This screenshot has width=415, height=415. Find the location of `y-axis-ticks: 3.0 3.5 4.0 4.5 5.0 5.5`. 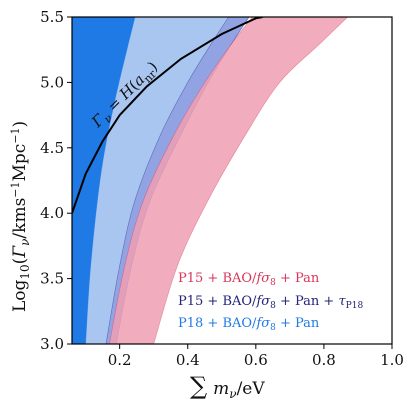

y-axis-ticks: 3.0 3.5 4.0 4.5 5.0 5.5 is located at coordinates (56, 180).